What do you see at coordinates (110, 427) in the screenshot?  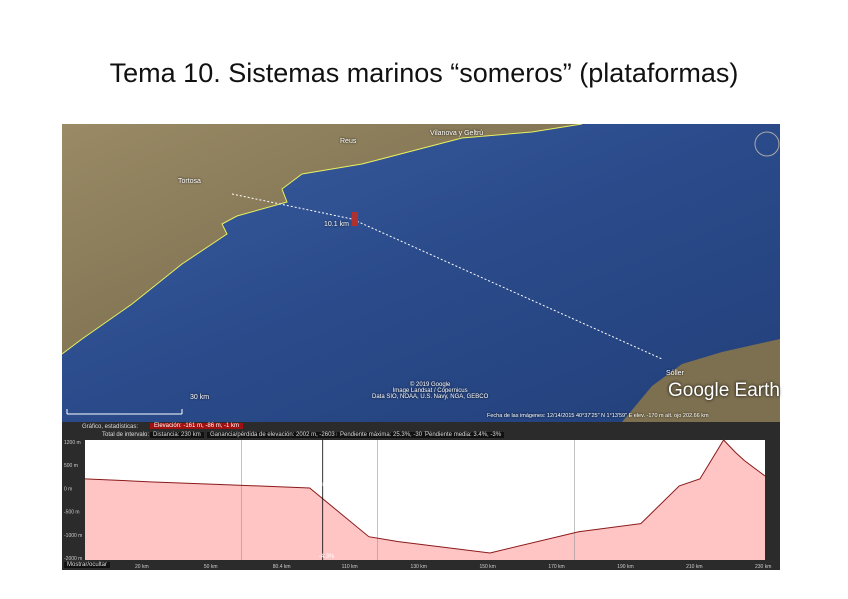 I see `stats-label: Gráfico, estadísticas:` at bounding box center [110, 427].